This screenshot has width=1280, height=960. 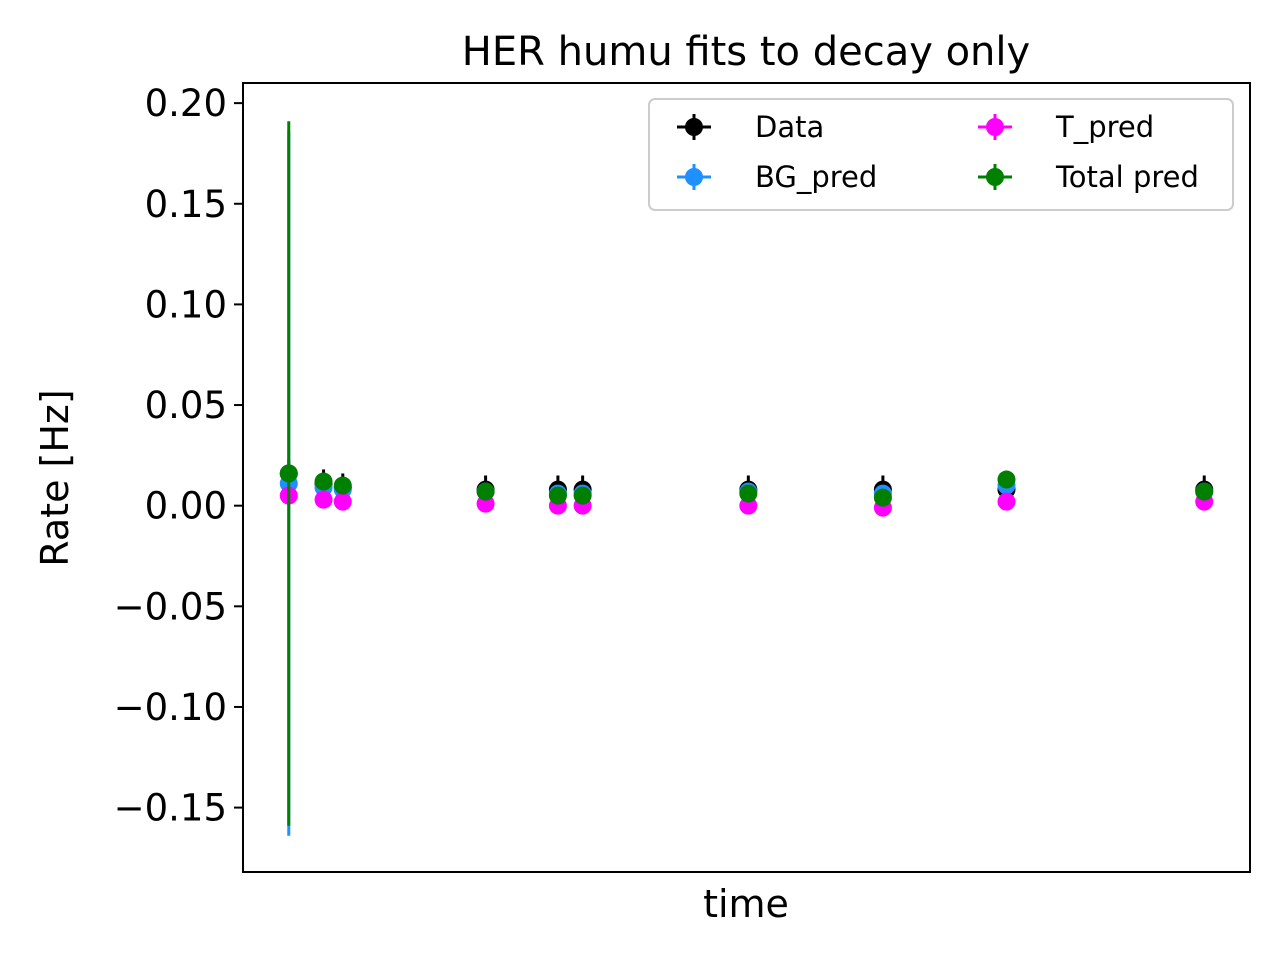 I want to click on x-axis-label: time, so click(x=746, y=904).